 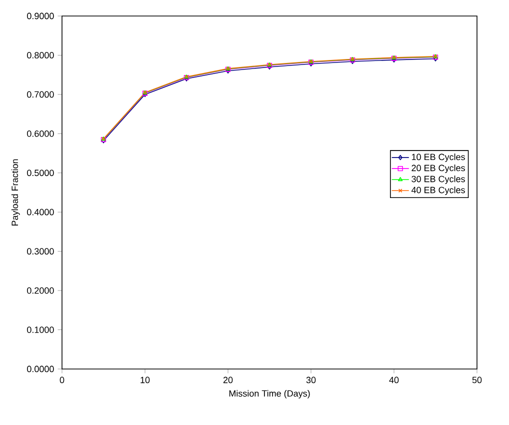 I want to click on x-tick-label: 50, so click(x=477, y=380).